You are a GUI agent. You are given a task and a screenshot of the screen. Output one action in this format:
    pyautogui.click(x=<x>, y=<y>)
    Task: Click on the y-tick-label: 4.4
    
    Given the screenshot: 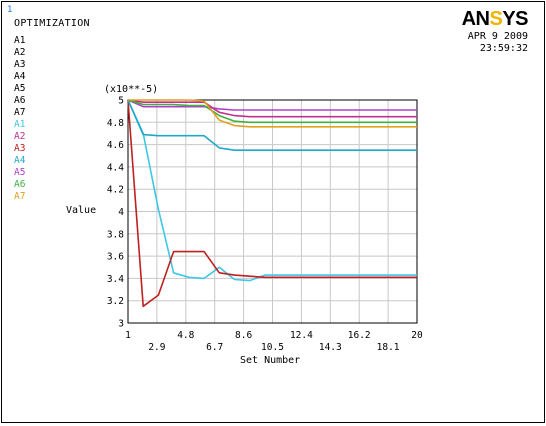 What is the action you would take?
    pyautogui.click(x=115, y=167)
    